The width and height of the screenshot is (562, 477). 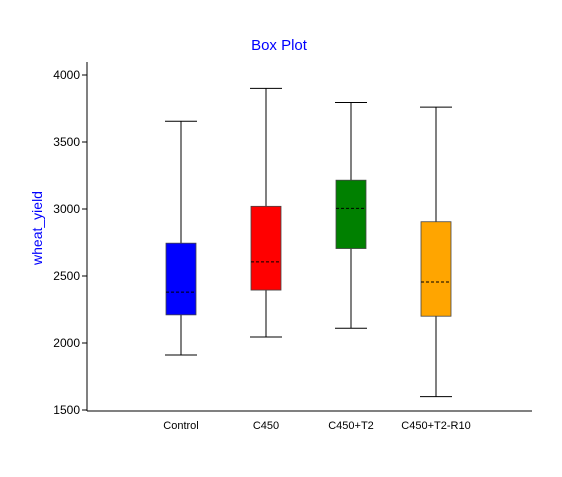 I want to click on box-c450, so click(x=266, y=212).